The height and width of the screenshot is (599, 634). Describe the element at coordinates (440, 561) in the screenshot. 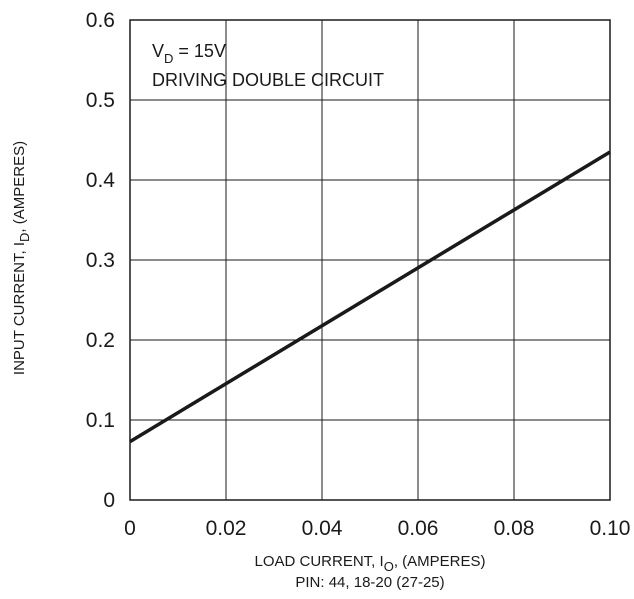

I see `x-axis-label-rest: , (AMPERES)` at that location.